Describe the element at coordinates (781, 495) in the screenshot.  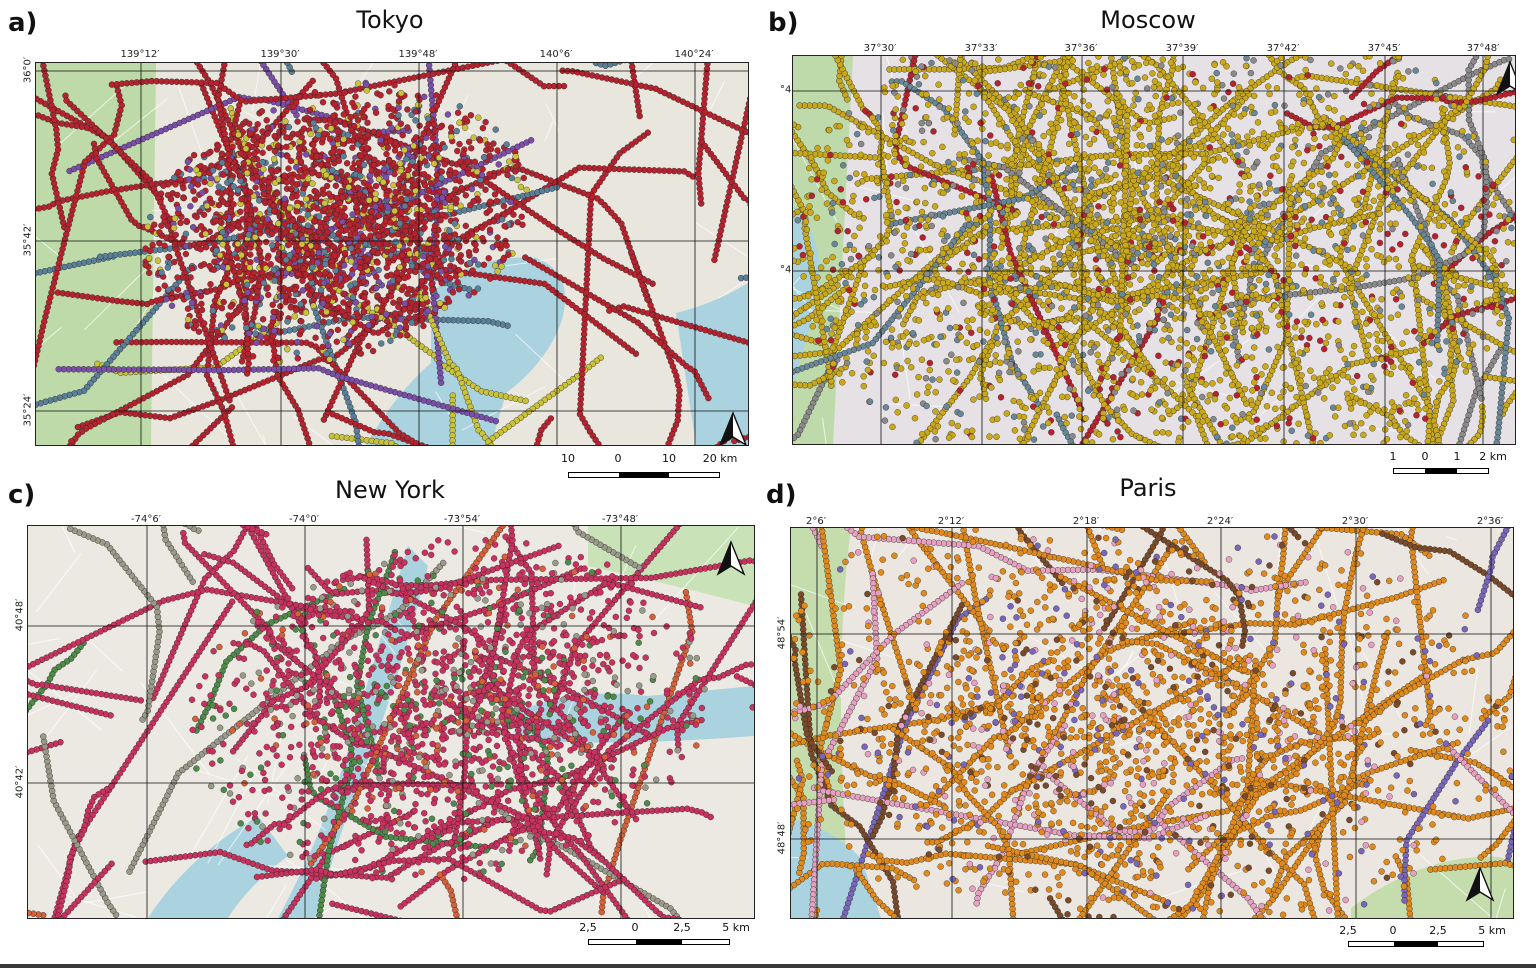
I see `panel-letter-d: d)` at that location.